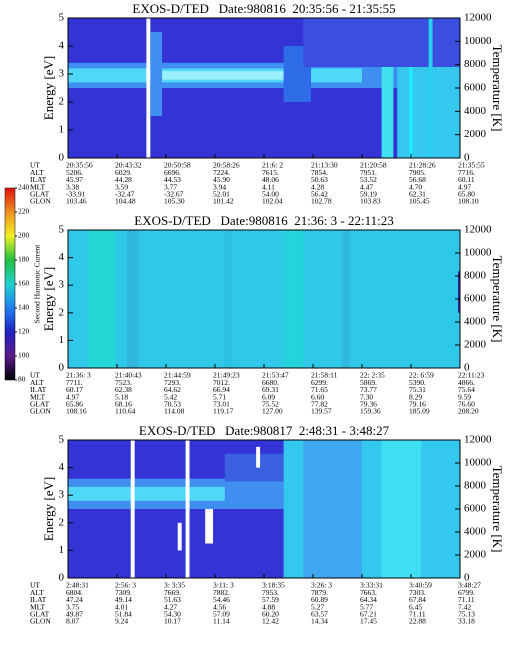 The image size is (505, 649). I want to click on ephemeris-glon: 185.09, so click(419, 411).